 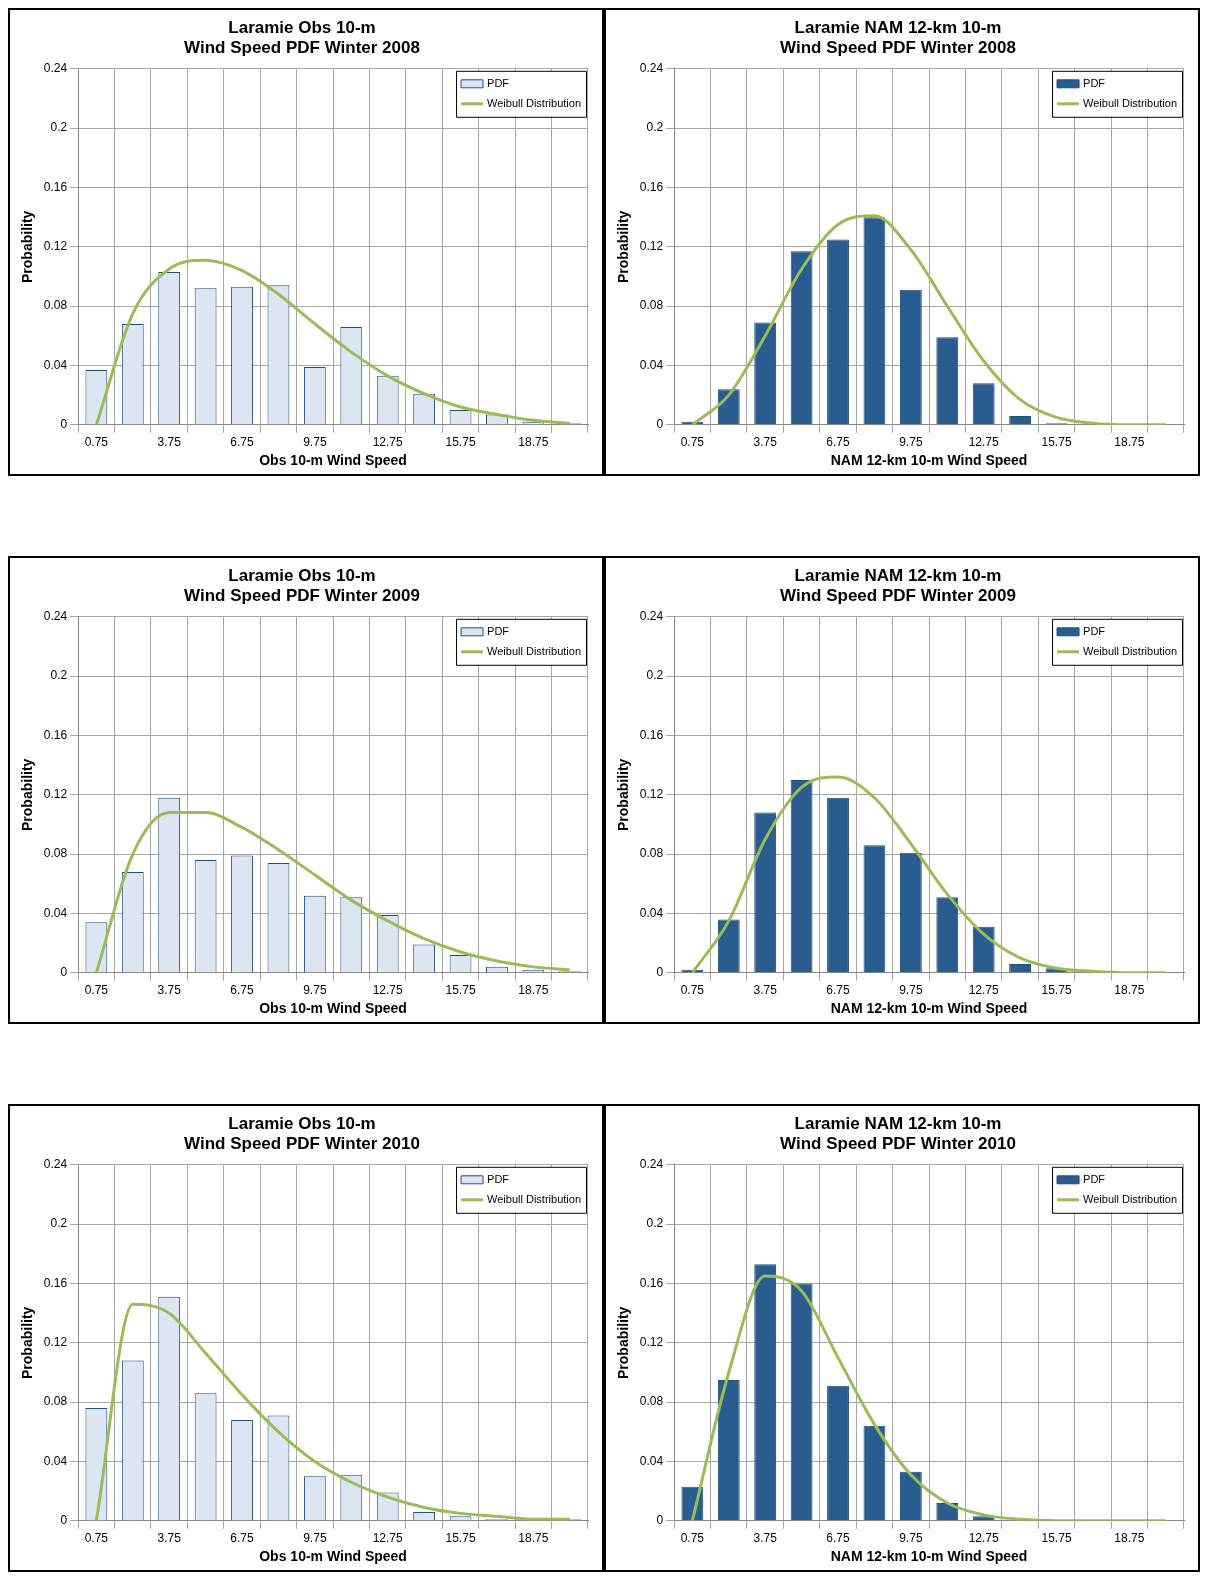 What do you see at coordinates (898, 1133) in the screenshot?
I see `chart-title: Laramie NAM 12-km 10-m Wind Speed PDF Winter 2010` at bounding box center [898, 1133].